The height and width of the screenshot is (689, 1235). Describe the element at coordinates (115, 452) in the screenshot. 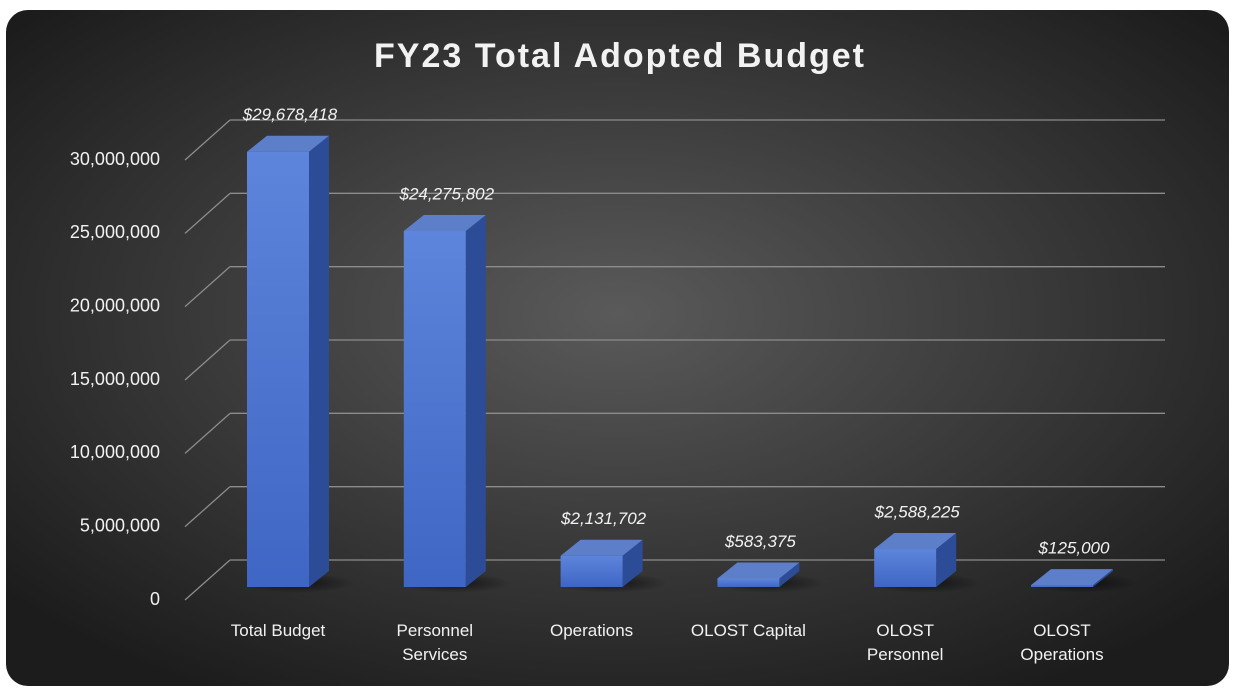

I see `y-tick-label: 10,000,000` at that location.